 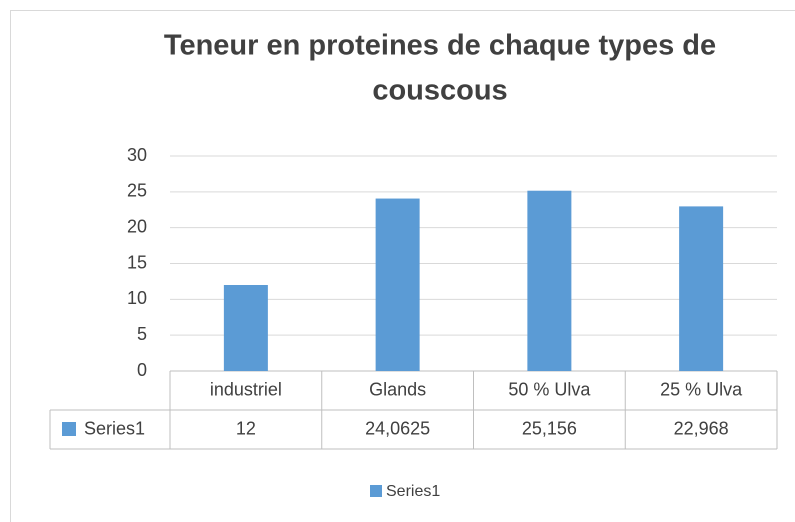 What do you see at coordinates (439, 91) in the screenshot?
I see `chart-title-line-2: couscous` at bounding box center [439, 91].